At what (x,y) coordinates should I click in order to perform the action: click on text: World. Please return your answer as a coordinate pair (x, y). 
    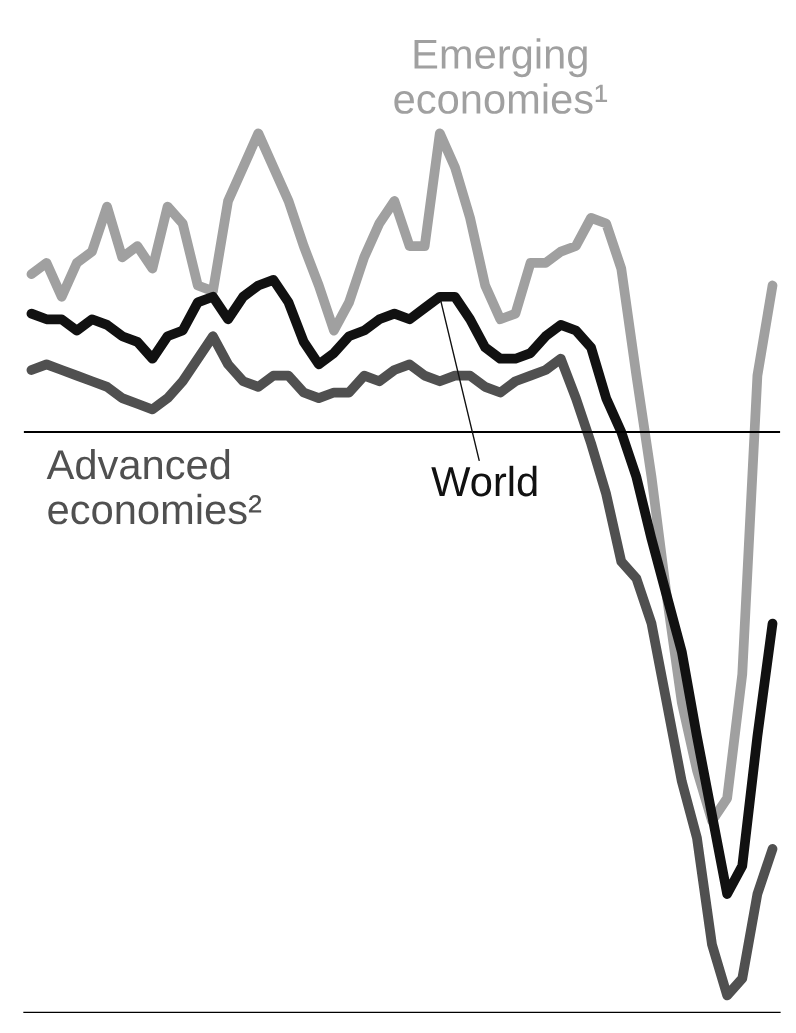
    Looking at the image, I should click on (484, 481).